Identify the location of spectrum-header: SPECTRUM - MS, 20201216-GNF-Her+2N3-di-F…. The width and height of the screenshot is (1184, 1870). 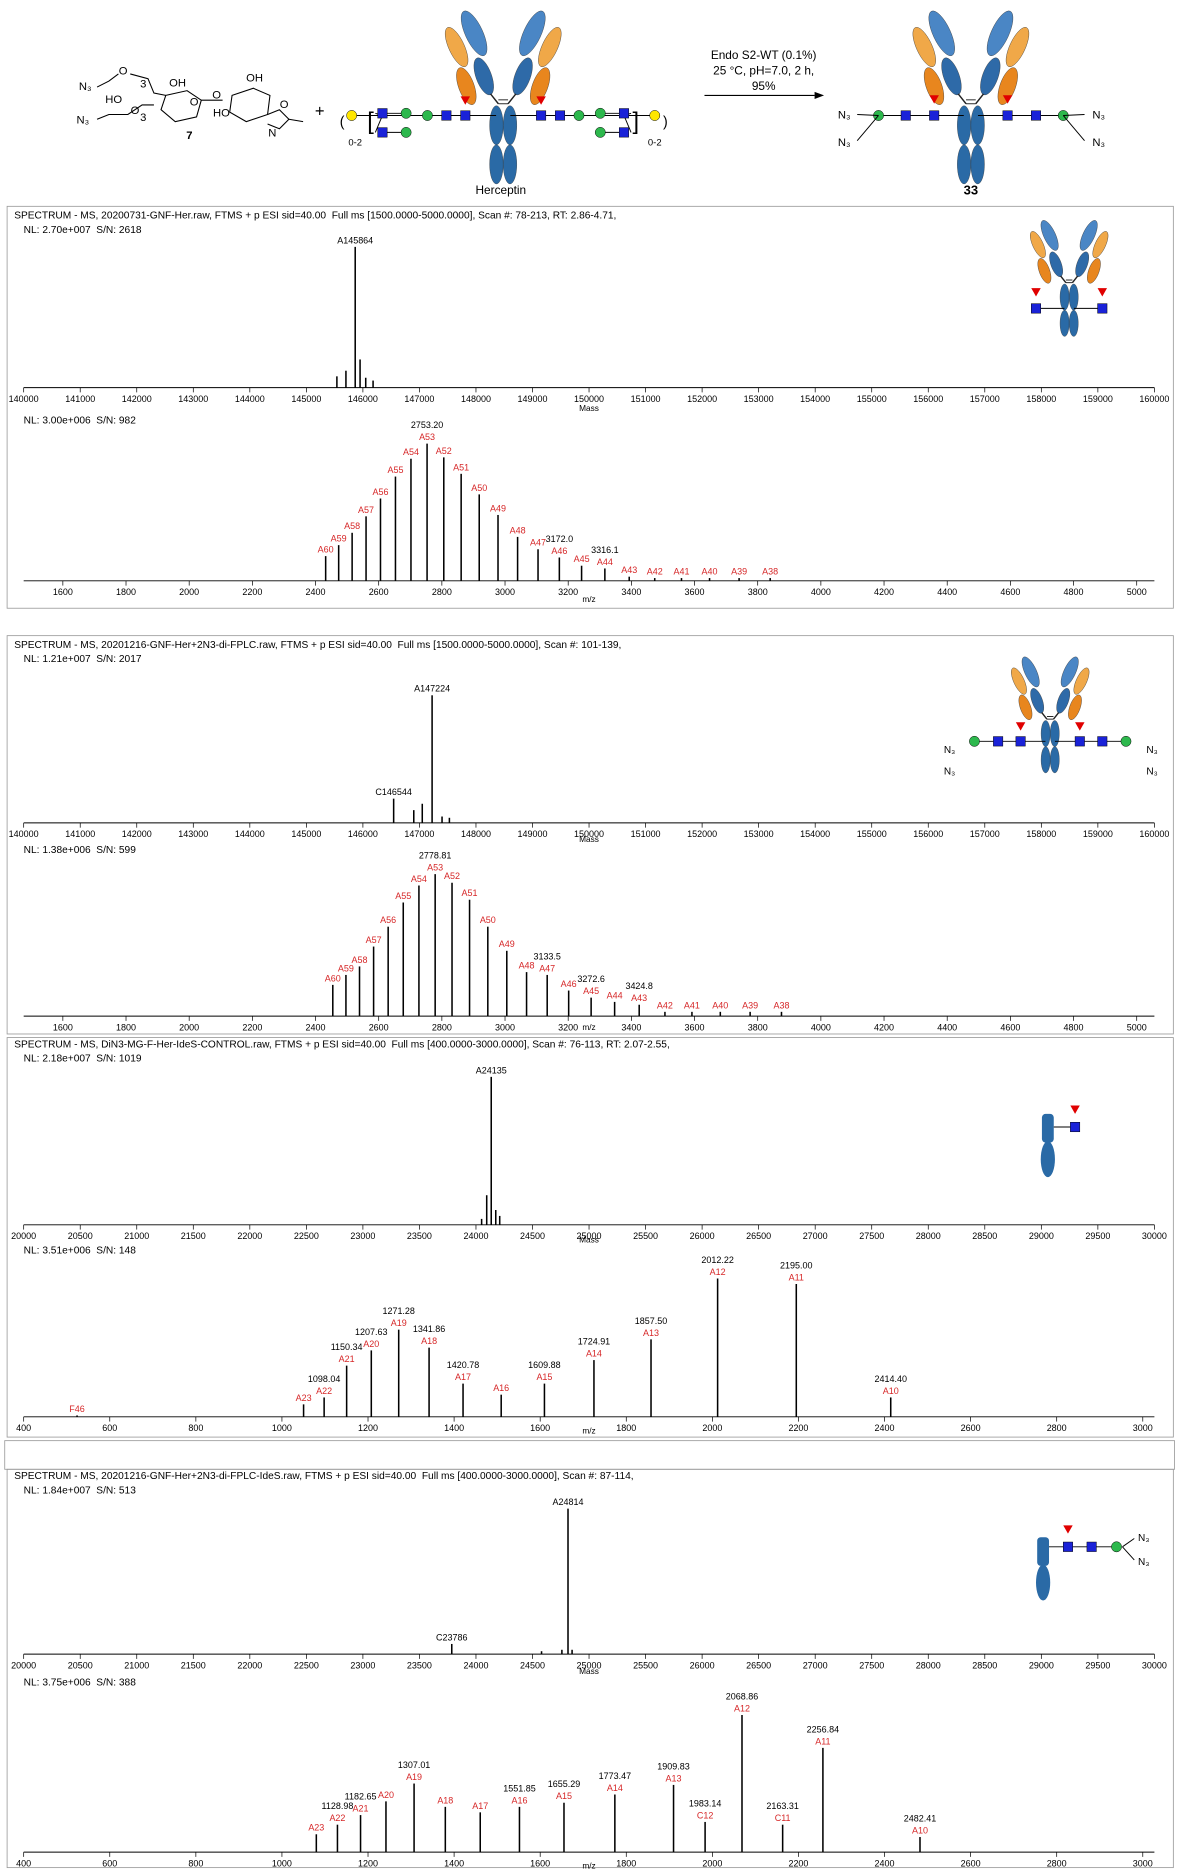
(317, 645).